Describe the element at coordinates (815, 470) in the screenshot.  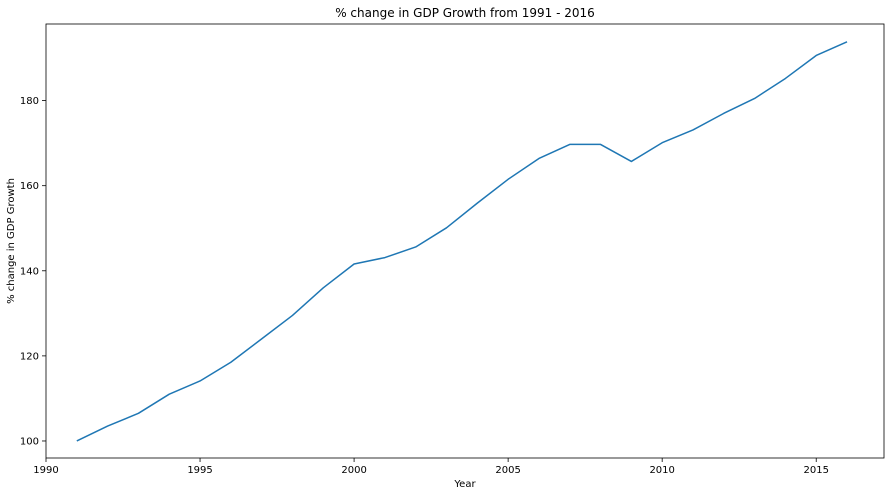
I see `x-tick-label: 2015` at that location.